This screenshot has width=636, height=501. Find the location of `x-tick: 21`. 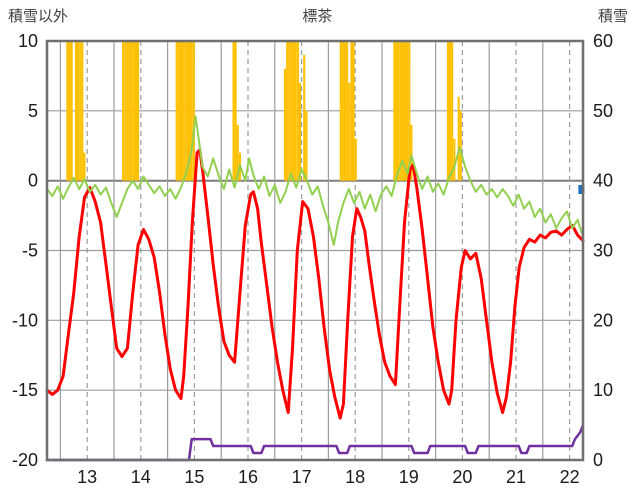

x-tick: 21 is located at coordinates (516, 477).